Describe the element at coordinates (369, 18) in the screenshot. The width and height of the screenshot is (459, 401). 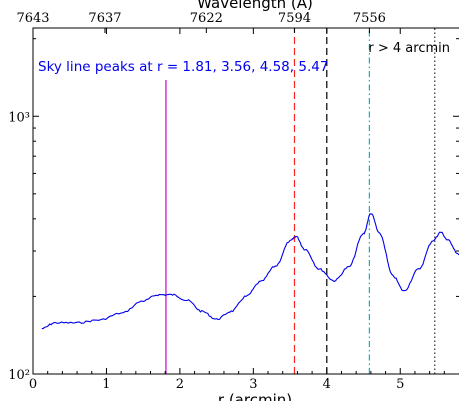
I see `top-tick-label: 7556` at that location.